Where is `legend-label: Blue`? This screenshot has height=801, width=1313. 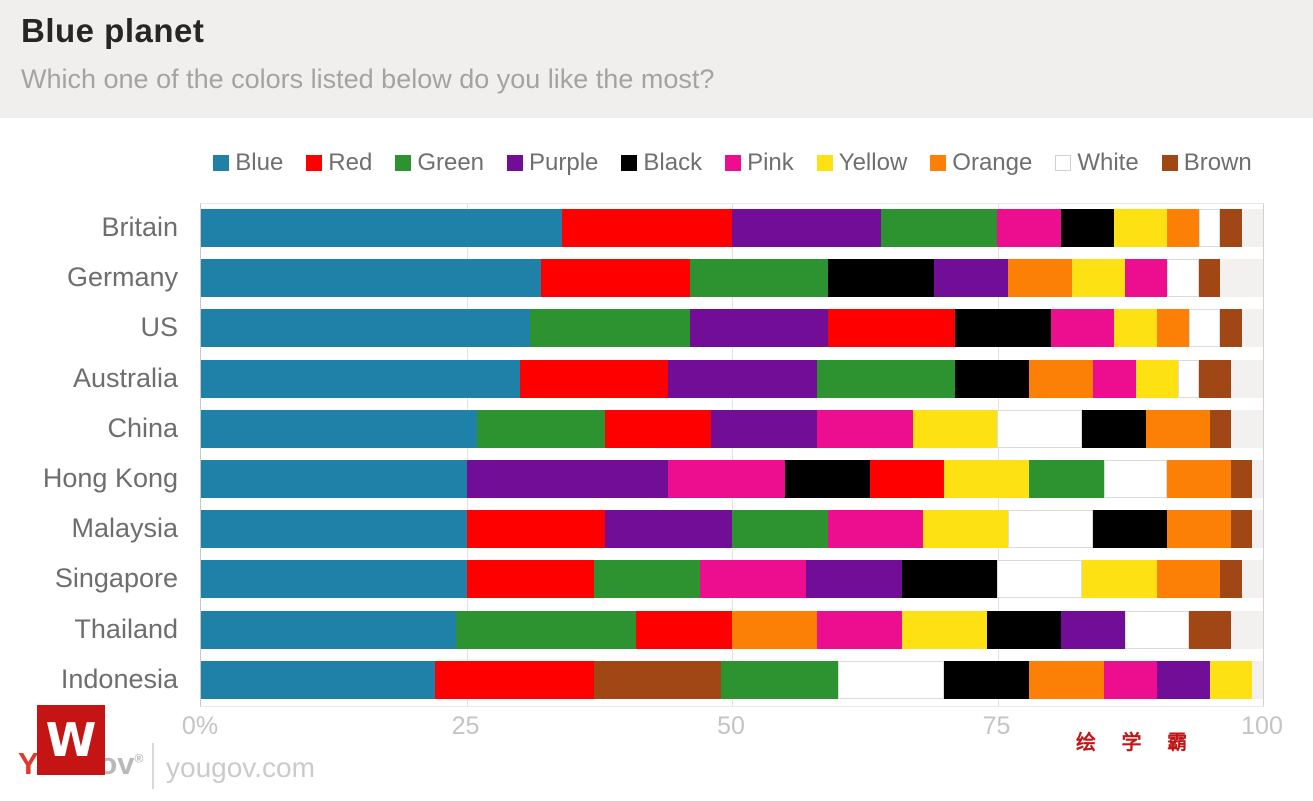
legend-label: Blue is located at coordinates (259, 162).